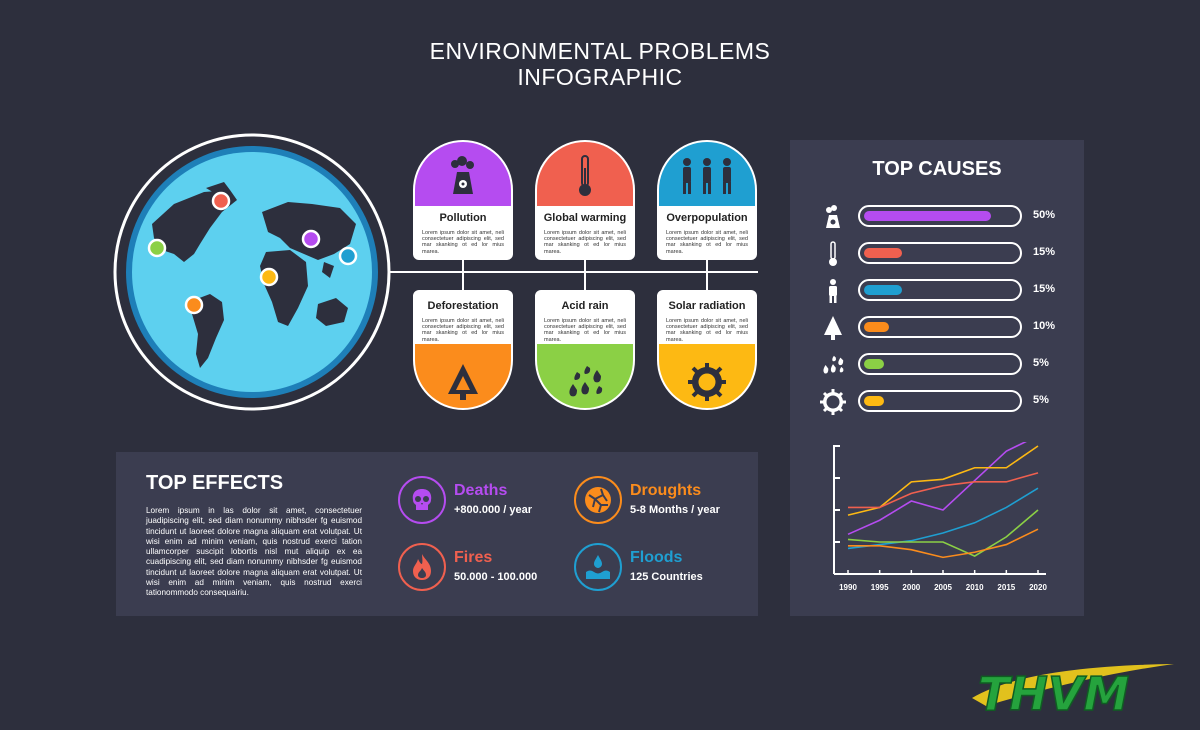 Image resolution: width=1200 pixels, height=730 pixels. I want to click on x-tick-label: 1995, so click(880, 587).